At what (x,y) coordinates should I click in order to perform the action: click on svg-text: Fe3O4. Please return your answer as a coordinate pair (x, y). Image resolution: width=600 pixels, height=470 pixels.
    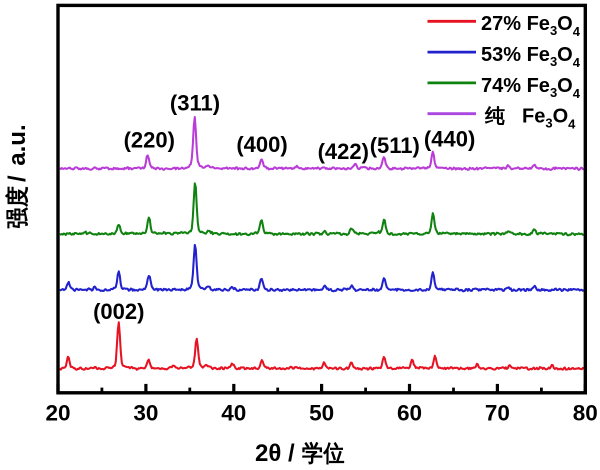
    Looking at the image, I should click on (549, 119).